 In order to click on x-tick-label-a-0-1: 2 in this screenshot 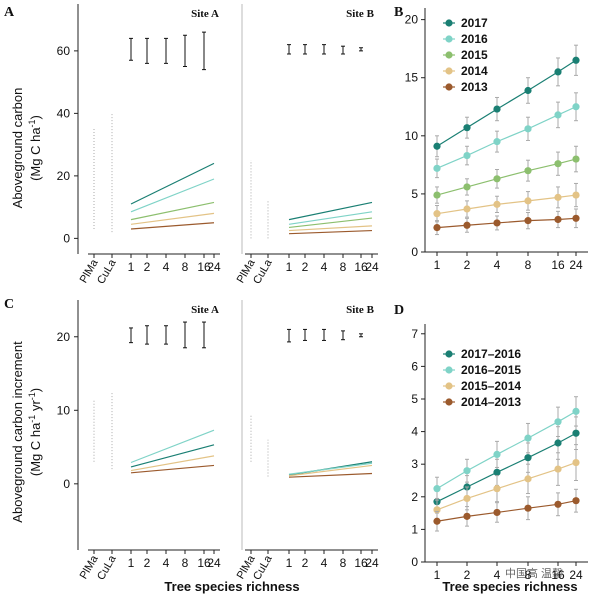, I will do `click(147, 267)`.